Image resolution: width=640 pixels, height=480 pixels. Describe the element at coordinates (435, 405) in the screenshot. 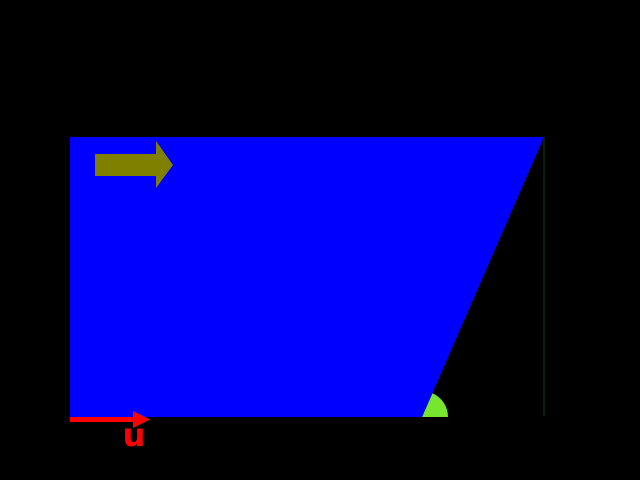

I see `shear-angle-marker` at that location.